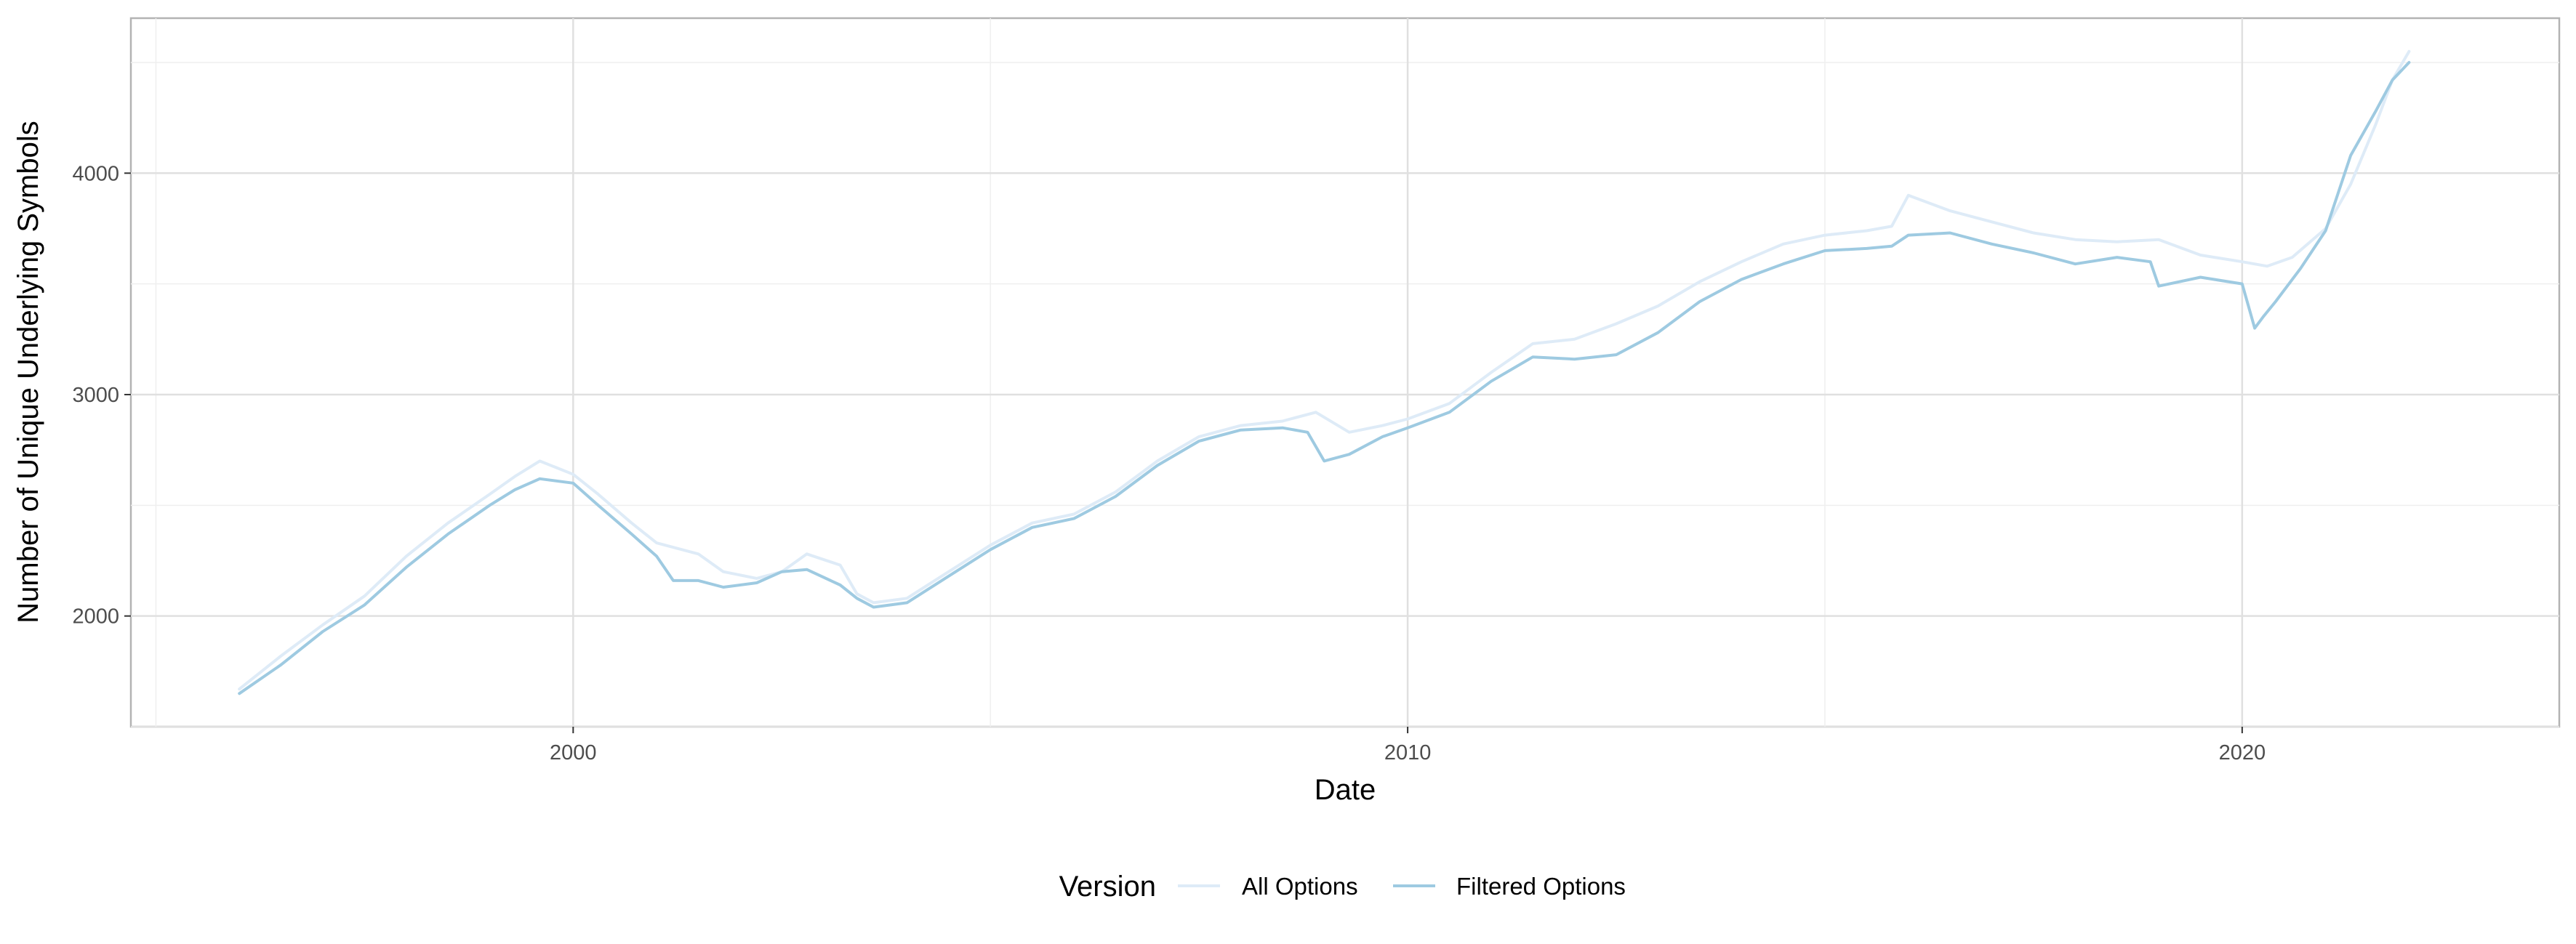  What do you see at coordinates (1345, 790) in the screenshot?
I see `x-axis-title: Date` at bounding box center [1345, 790].